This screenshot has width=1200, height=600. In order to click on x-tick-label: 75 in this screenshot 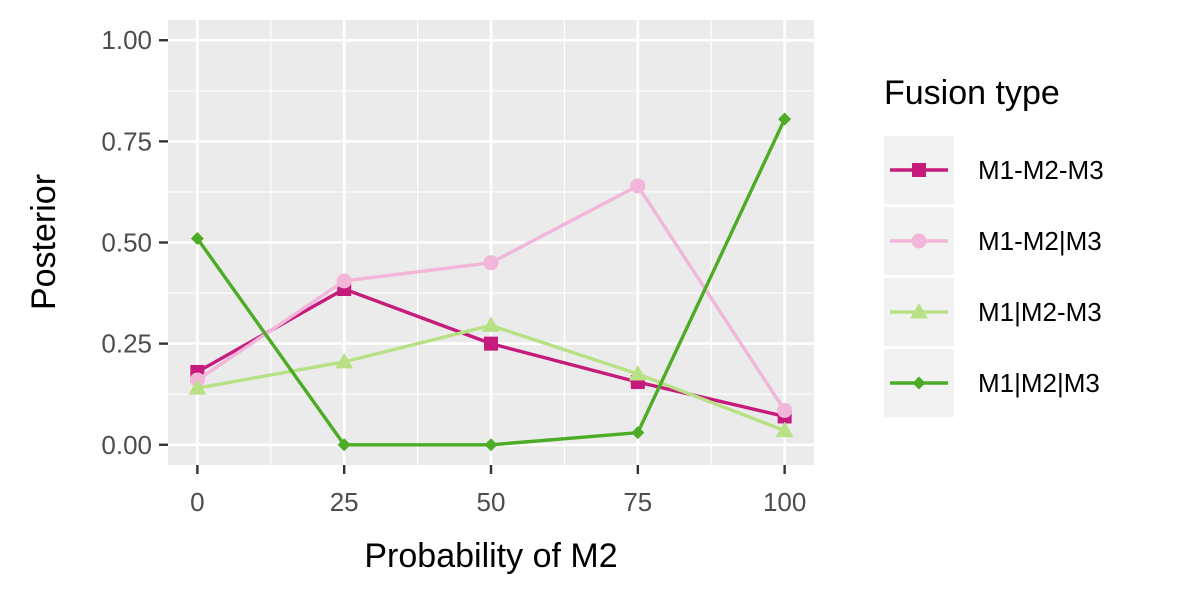, I will do `click(637, 502)`.